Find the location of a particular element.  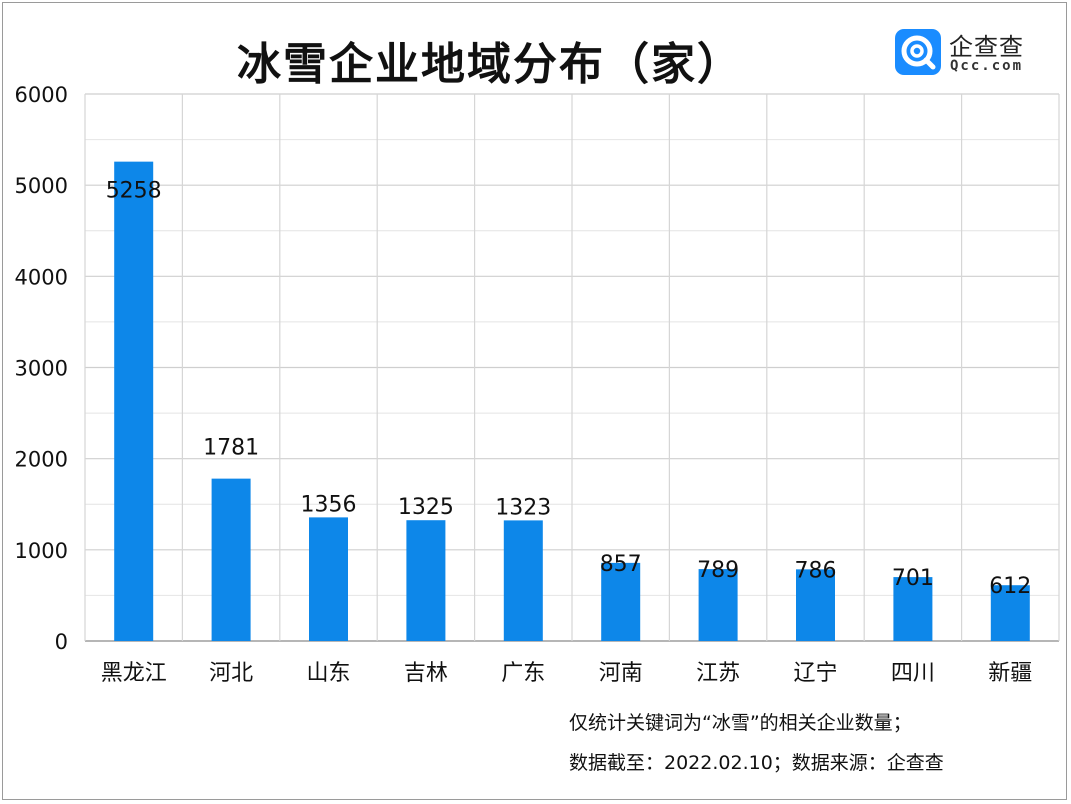

data-label: 1323 is located at coordinates (523, 507).